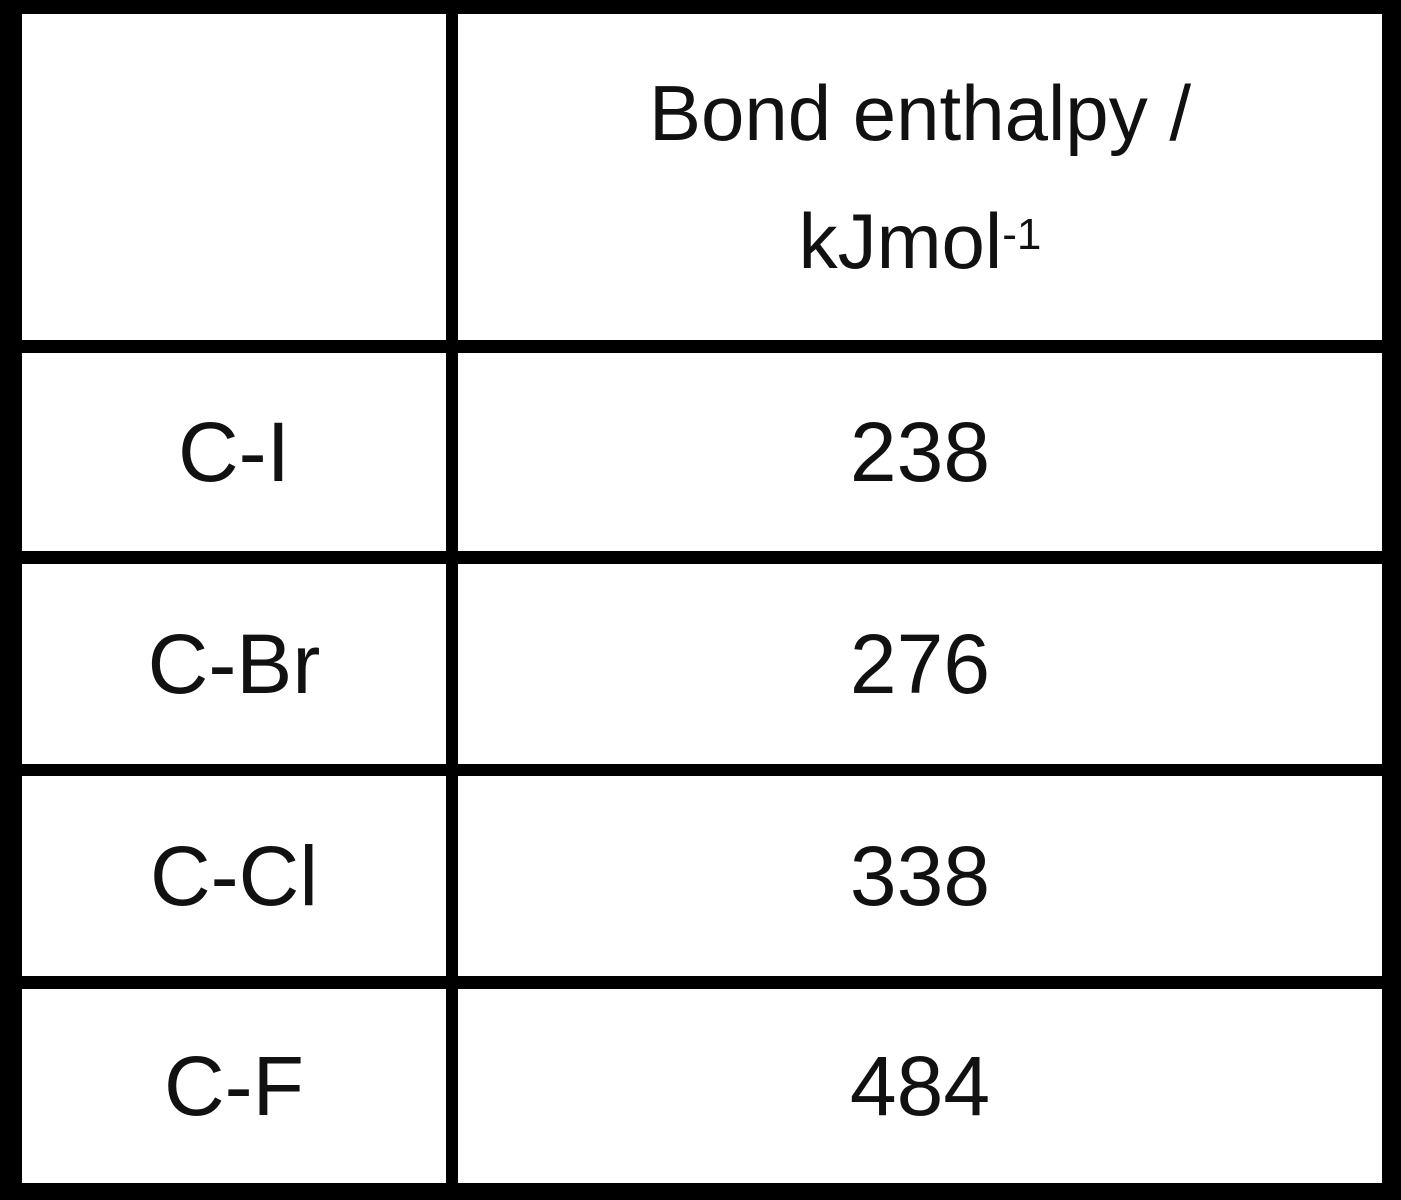 The width and height of the screenshot is (1401, 1200). What do you see at coordinates (900, 241) in the screenshot?
I see `unit-text: kJmol` at bounding box center [900, 241].